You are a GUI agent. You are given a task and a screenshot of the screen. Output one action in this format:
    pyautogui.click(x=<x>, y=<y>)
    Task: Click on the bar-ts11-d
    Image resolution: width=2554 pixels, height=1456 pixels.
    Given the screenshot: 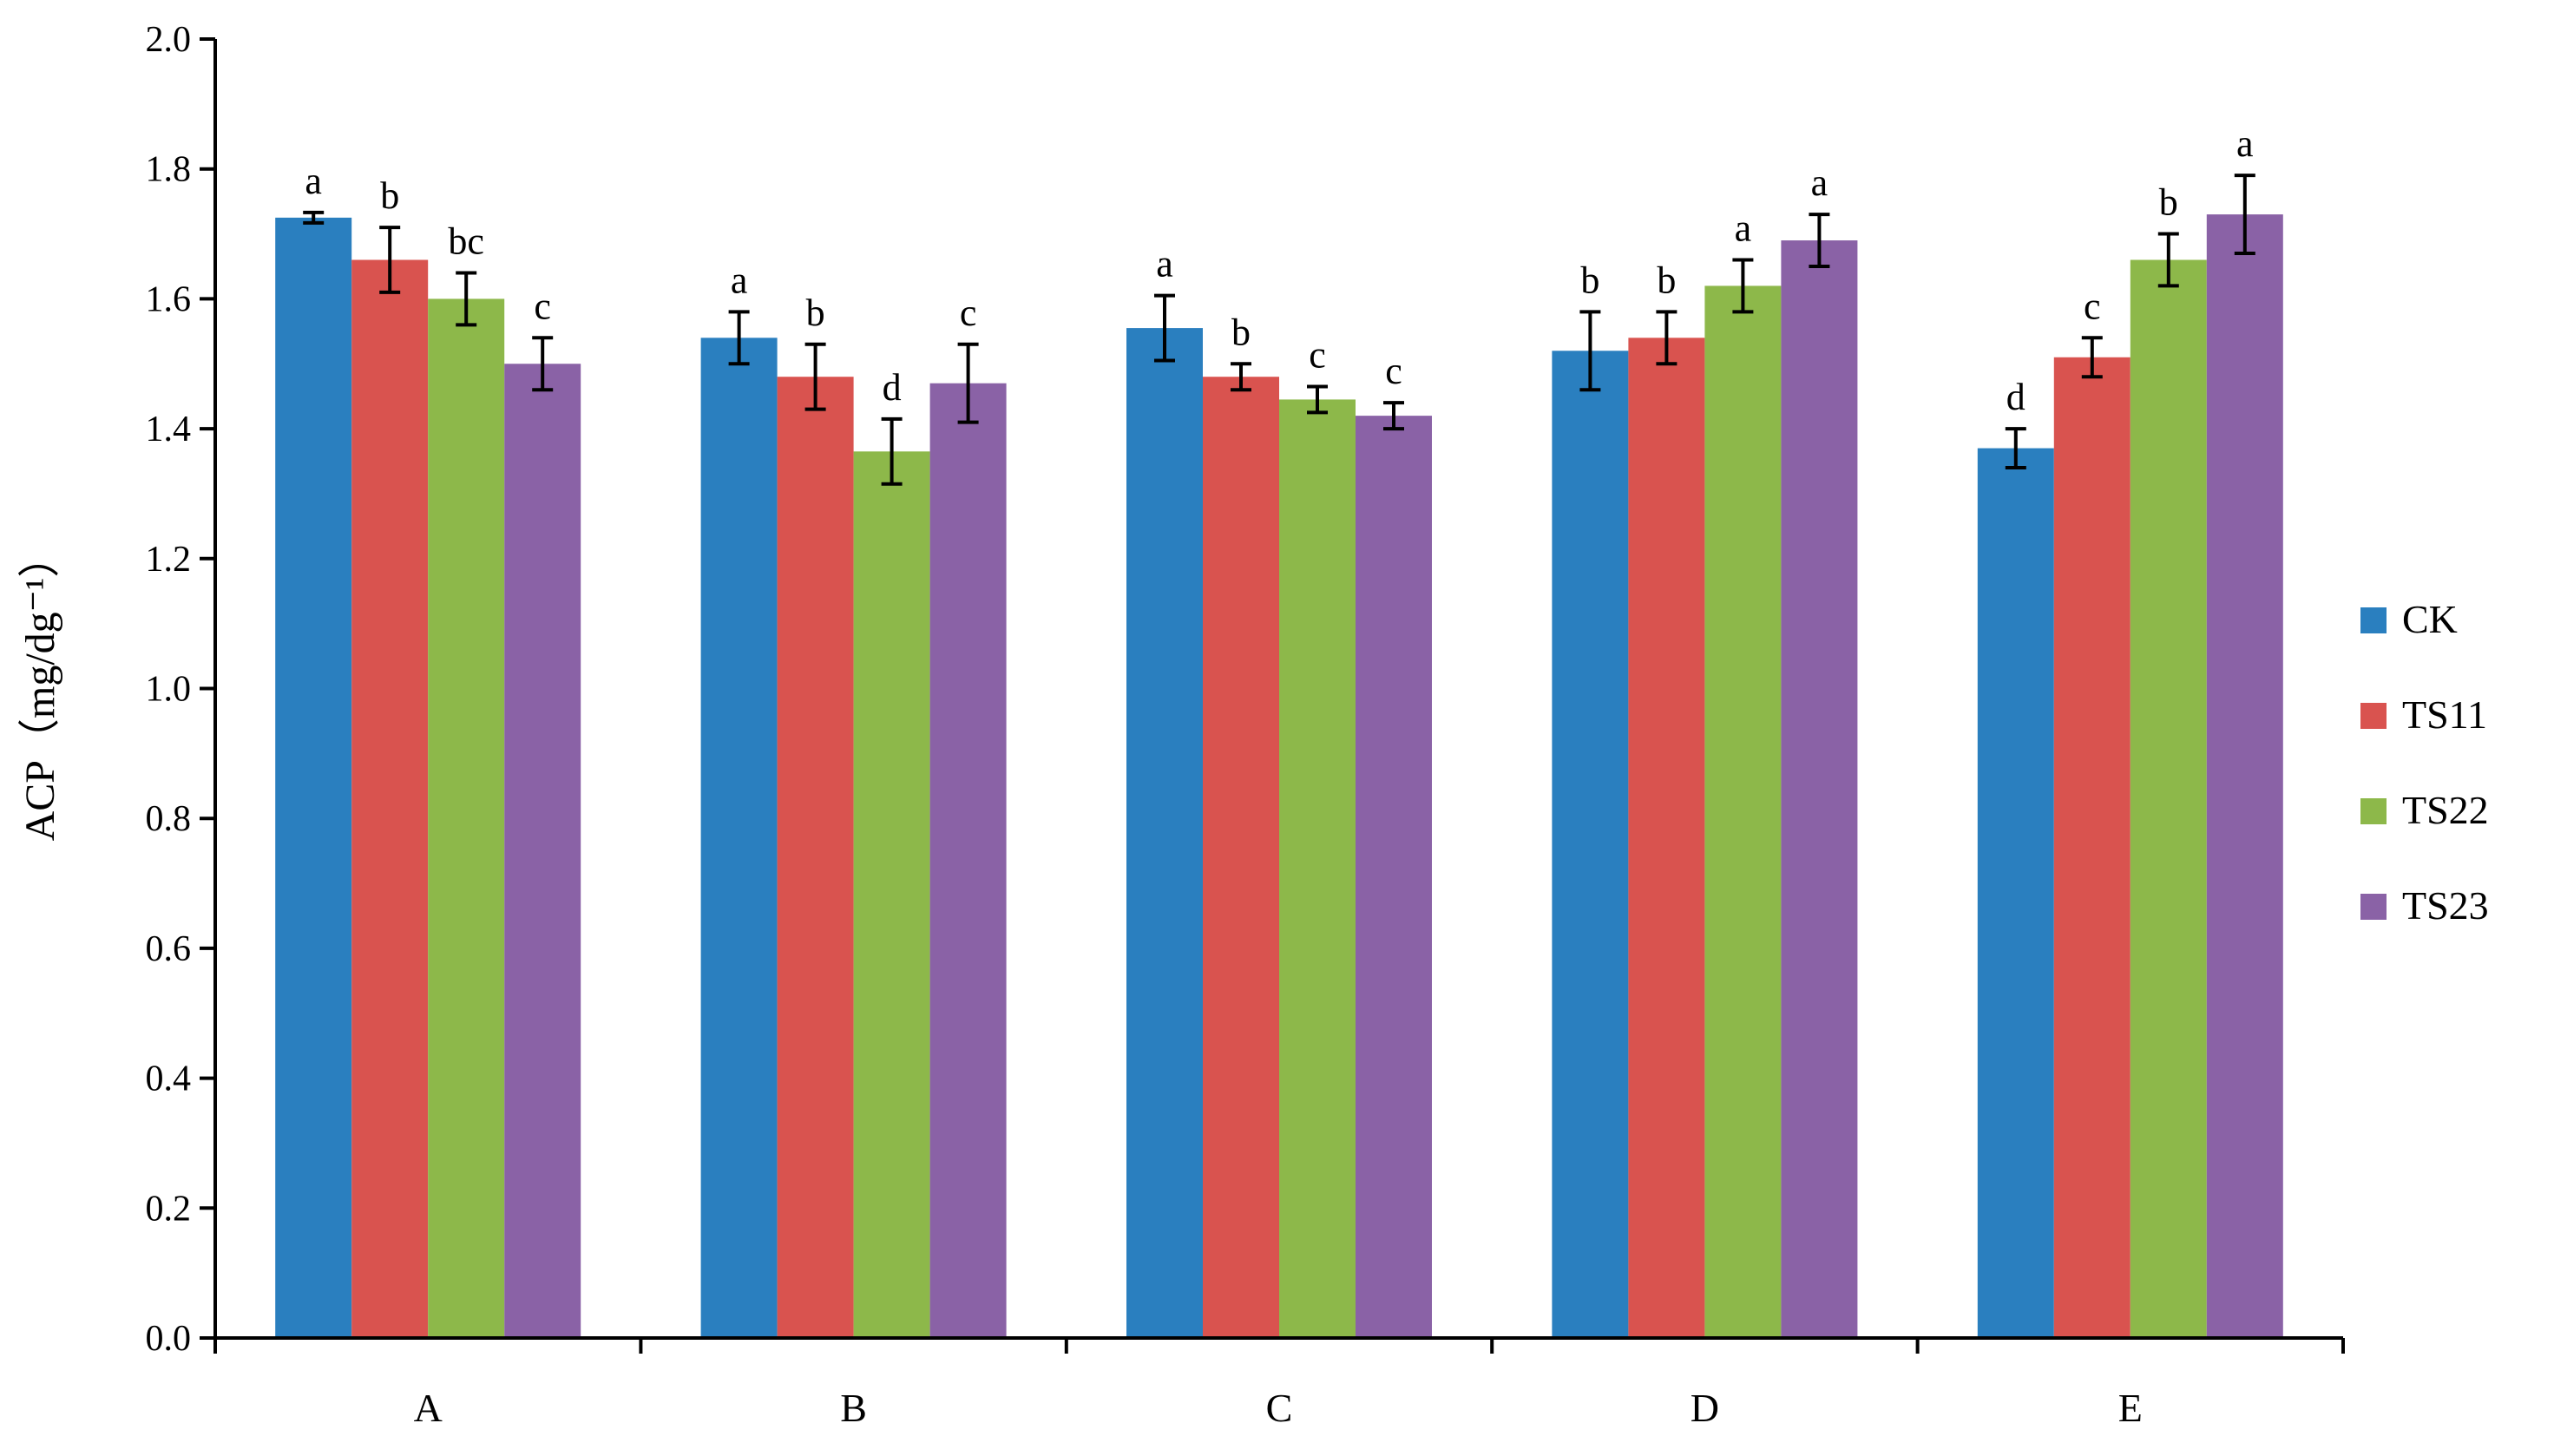 What is the action you would take?
    pyautogui.click(x=1666, y=838)
    